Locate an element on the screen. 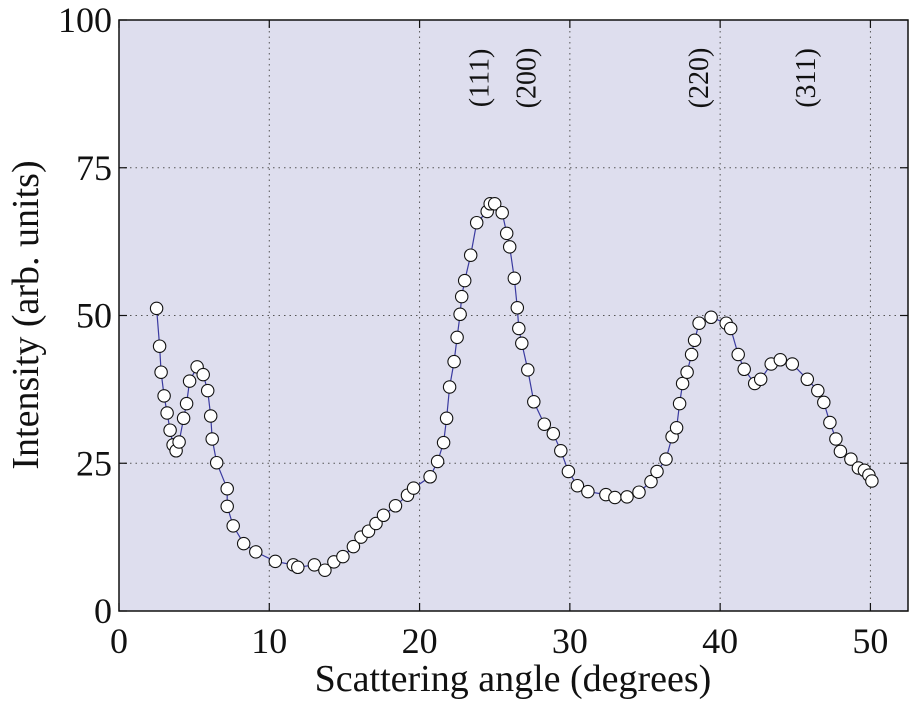 This screenshot has height=702, width=915. x-tick-label: 30 is located at coordinates (570, 641).